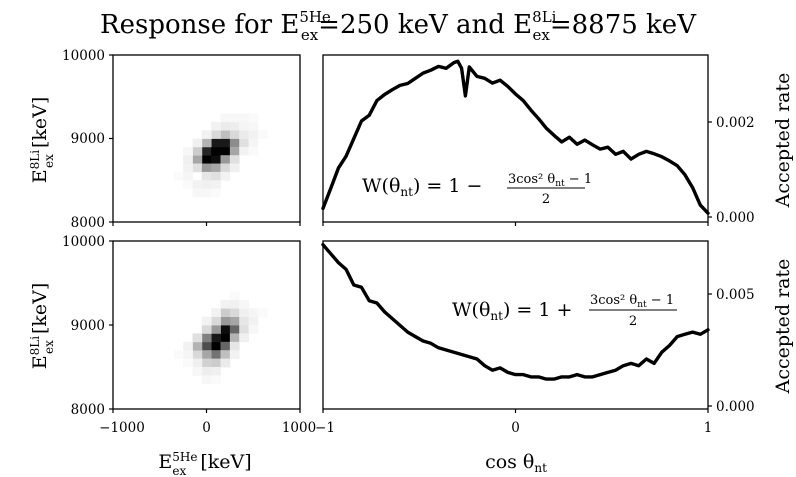 The height and width of the screenshot is (477, 796). What do you see at coordinates (546, 199) in the screenshot?
I see `formula-denominator: 2` at bounding box center [546, 199].